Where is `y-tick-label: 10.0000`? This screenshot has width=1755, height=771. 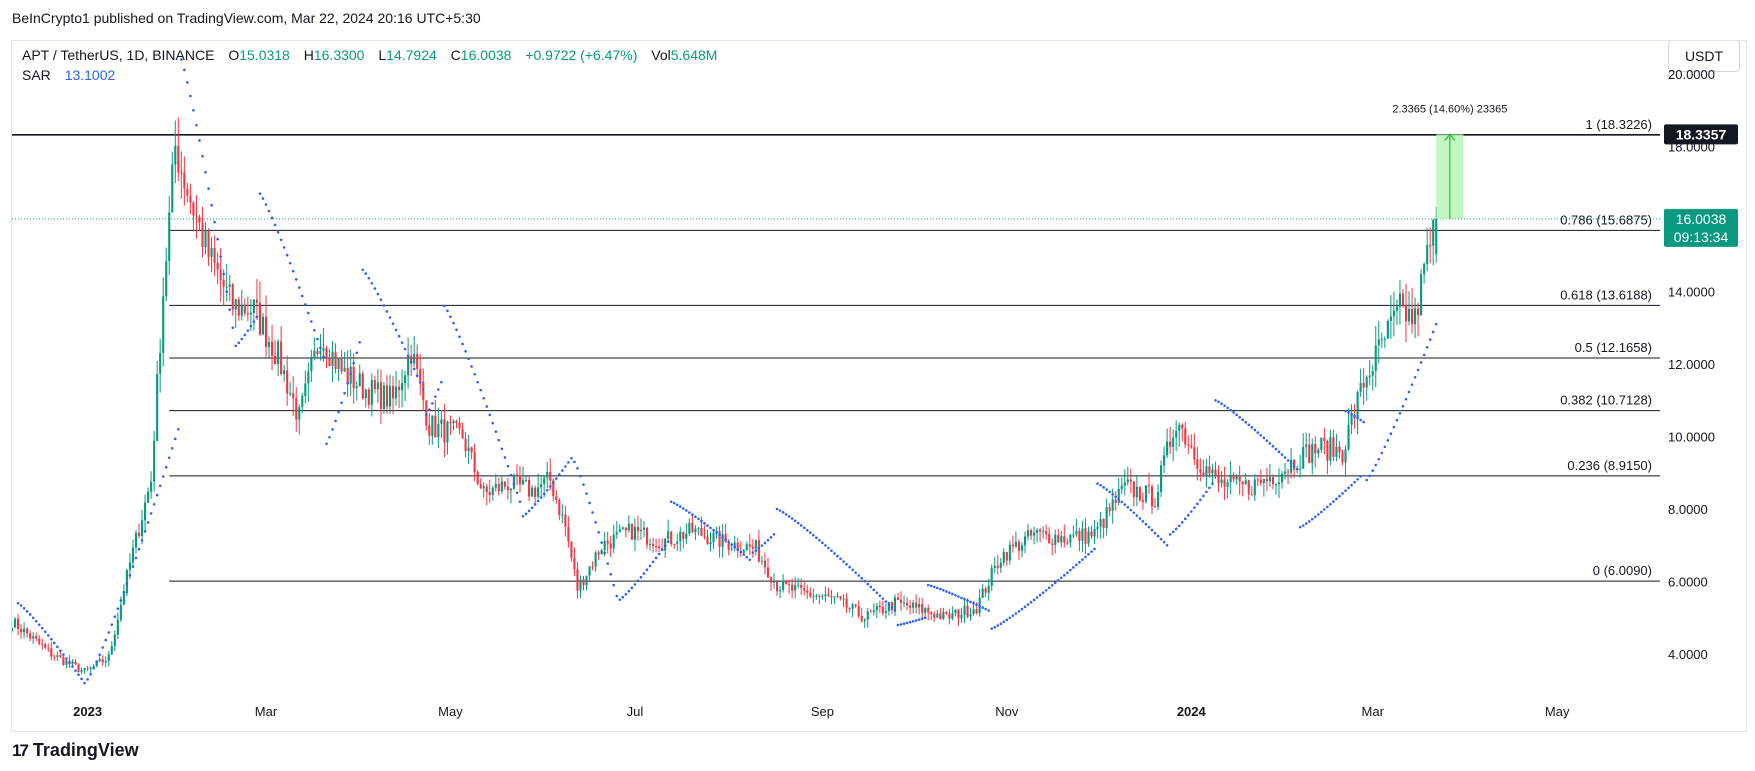 y-tick-label: 10.0000 is located at coordinates (1691, 437).